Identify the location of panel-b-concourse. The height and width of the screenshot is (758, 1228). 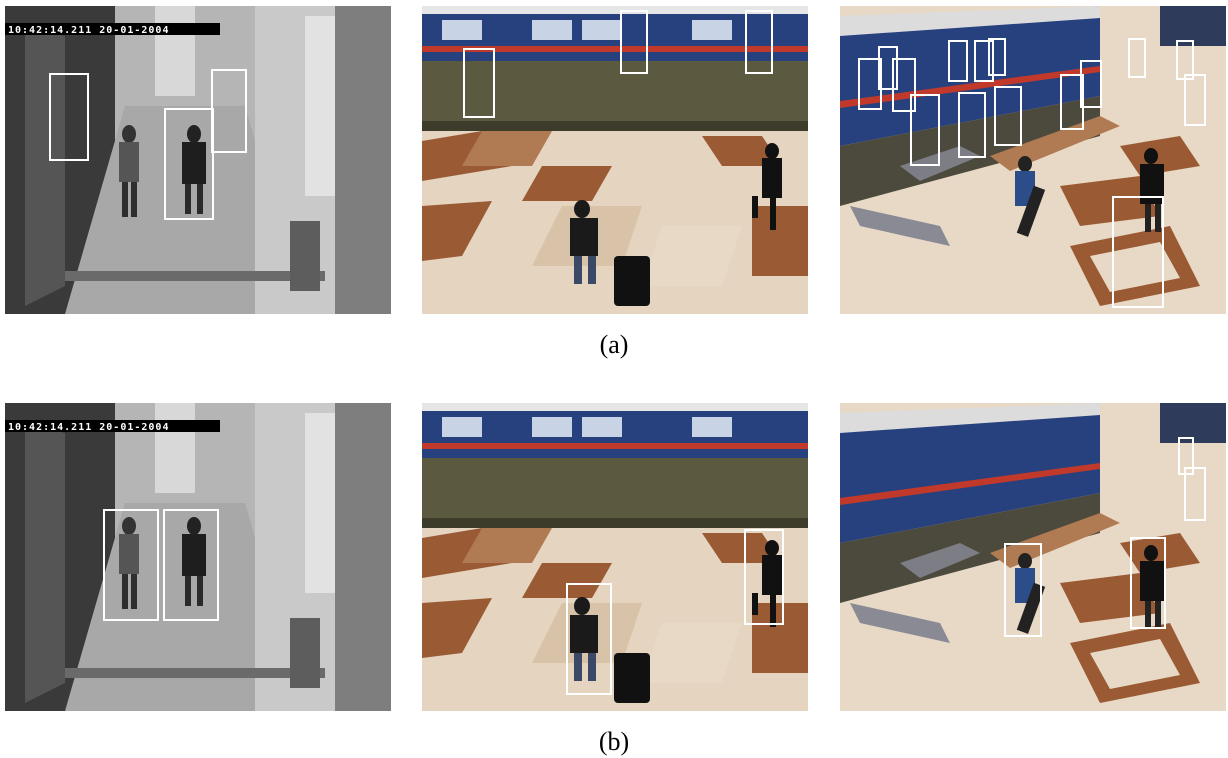
(1033, 557).